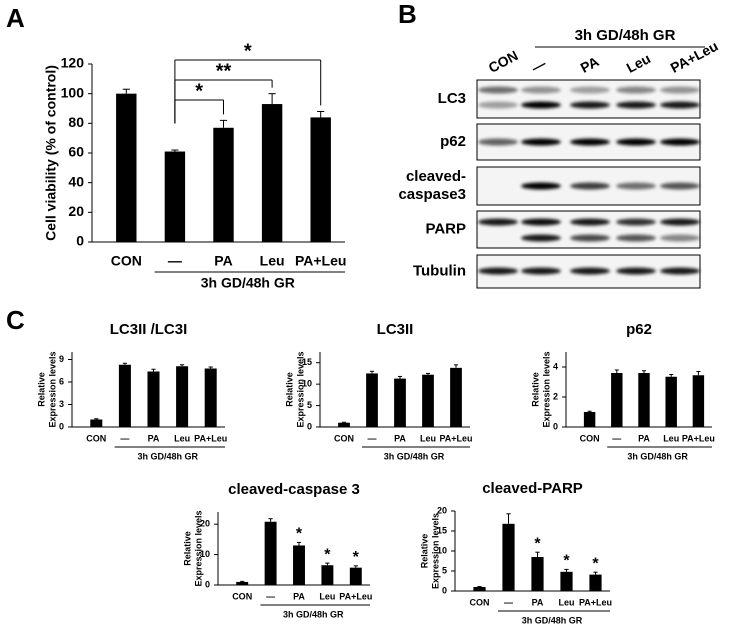 The image size is (732, 630). What do you see at coordinates (452, 98) in the screenshot?
I see `blot-row-label: LC3` at bounding box center [452, 98].